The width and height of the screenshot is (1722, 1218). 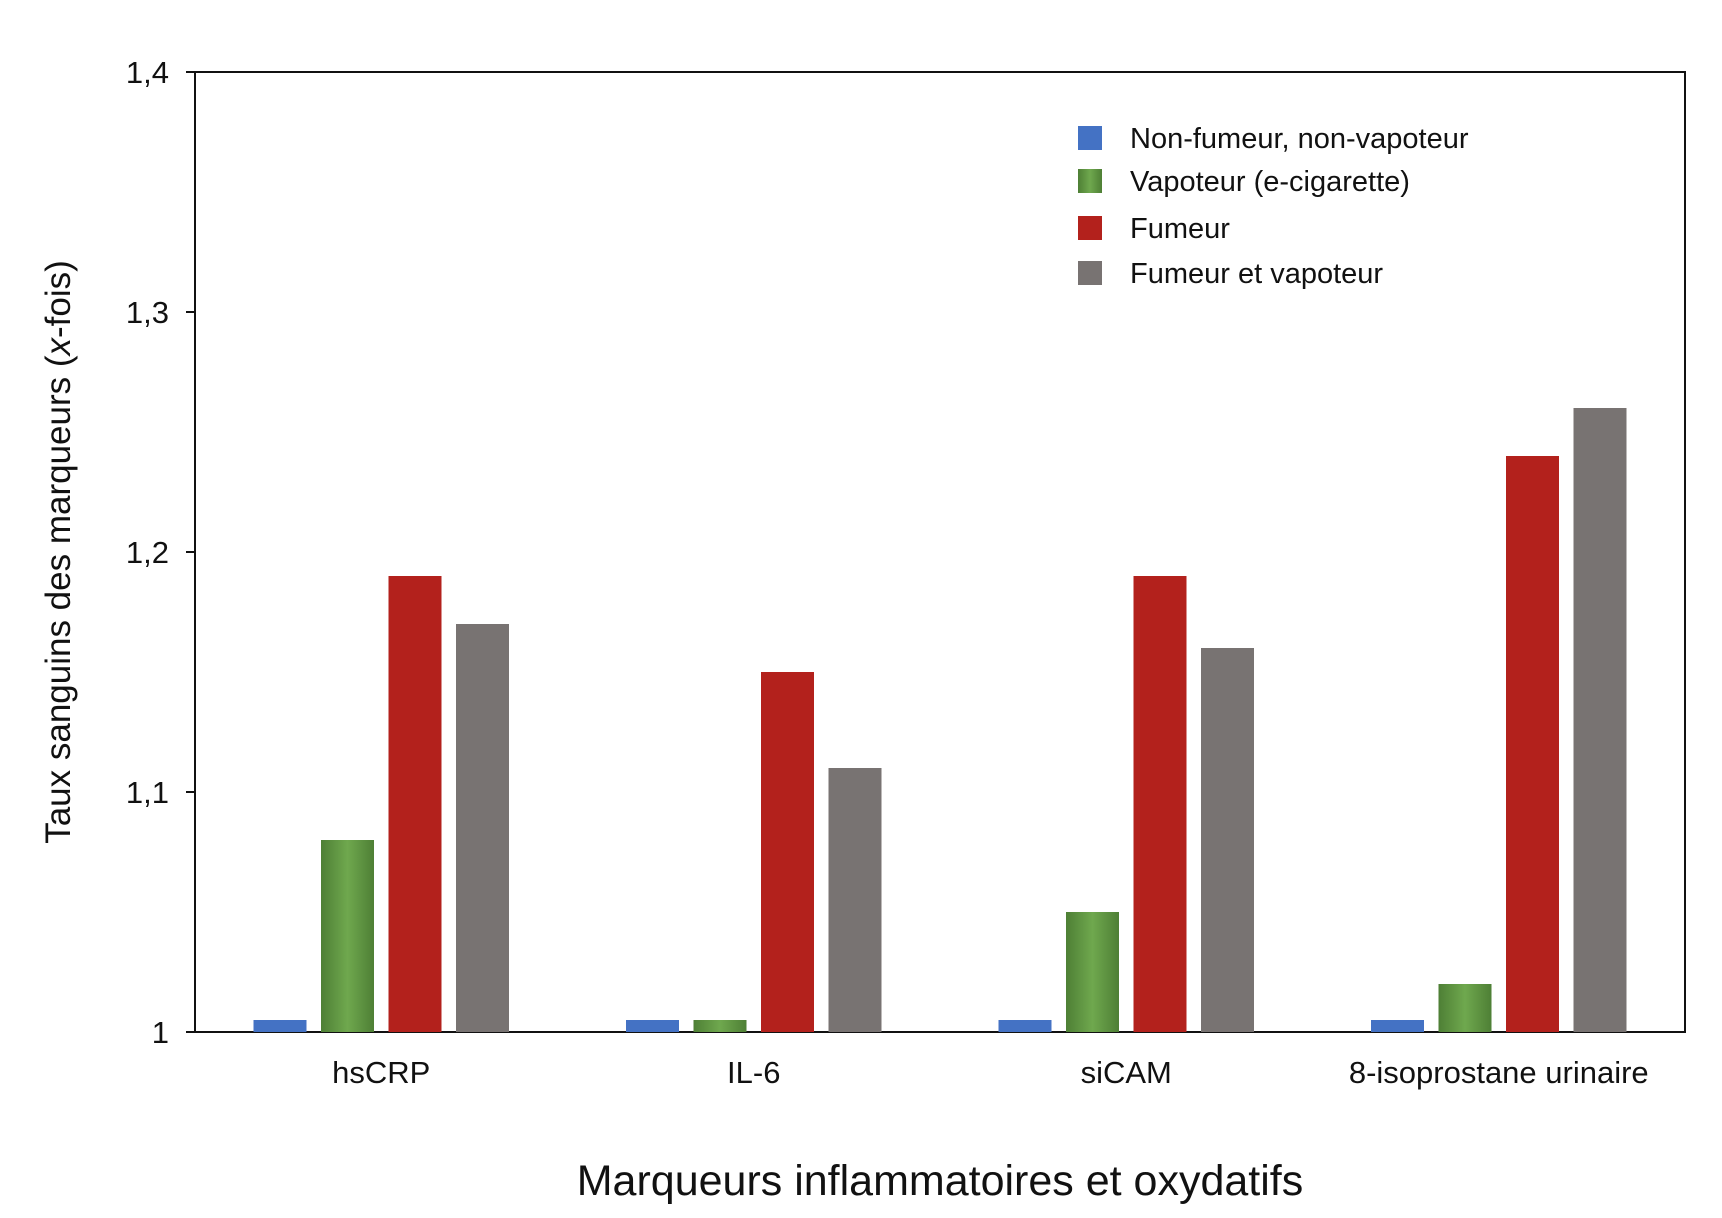 I want to click on y-tick-label: 1,1, so click(x=147, y=792).